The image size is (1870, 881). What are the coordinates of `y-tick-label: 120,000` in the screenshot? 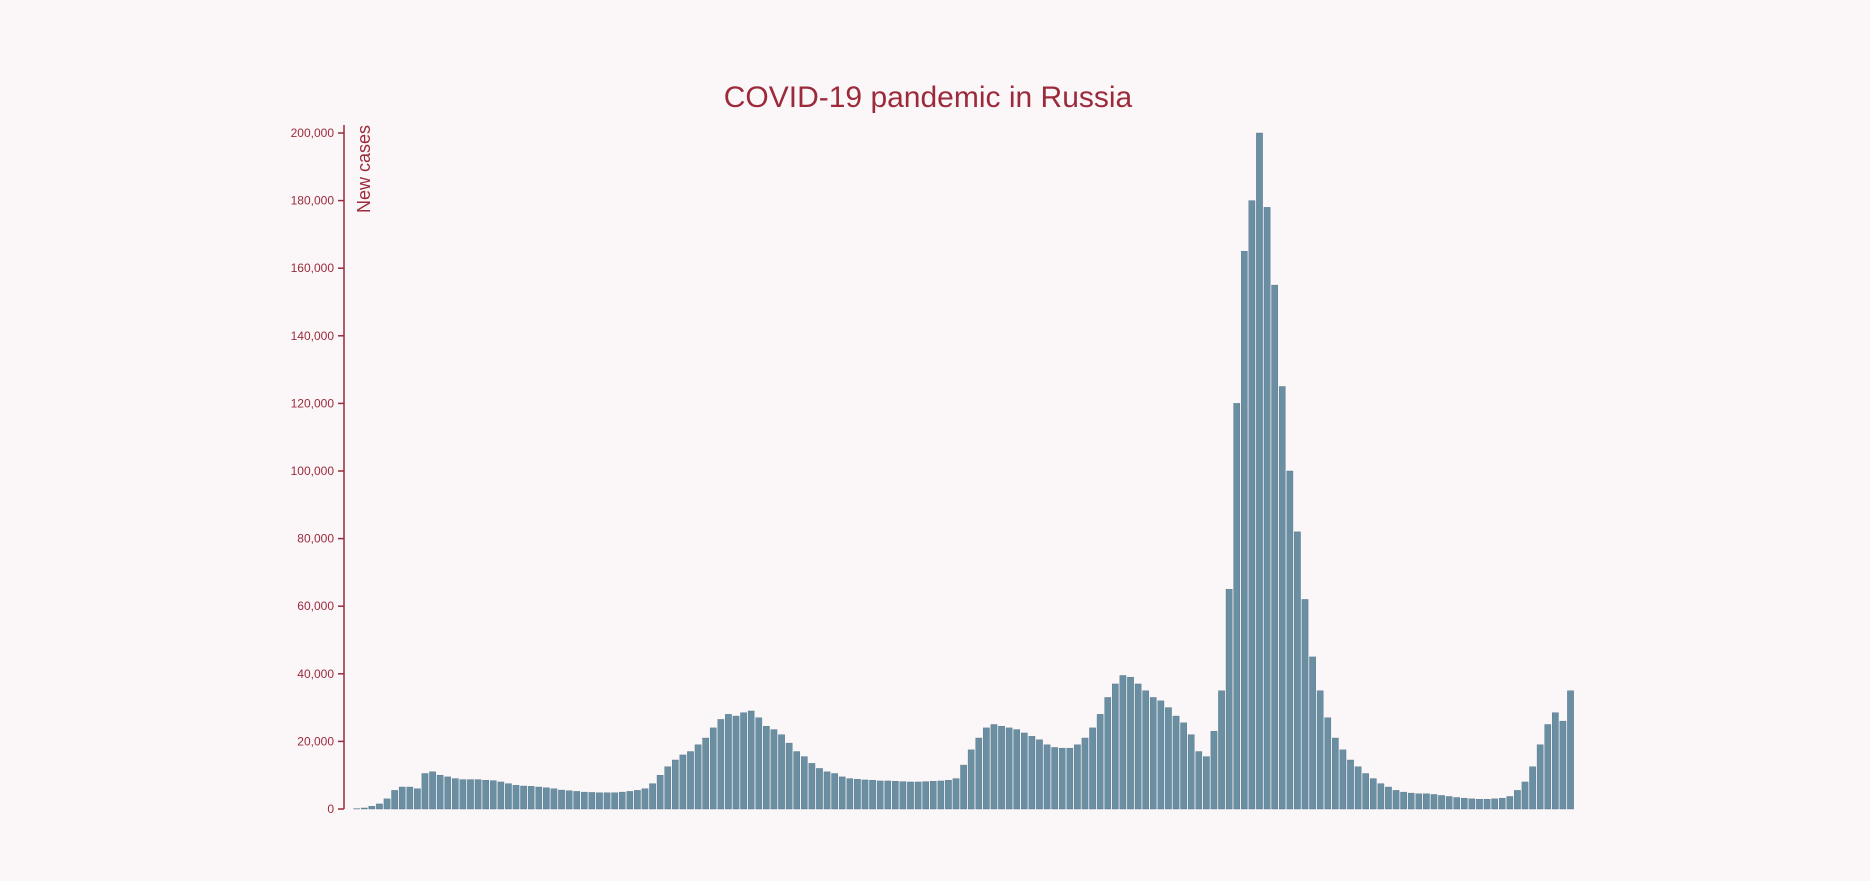 It's located at (313, 403).